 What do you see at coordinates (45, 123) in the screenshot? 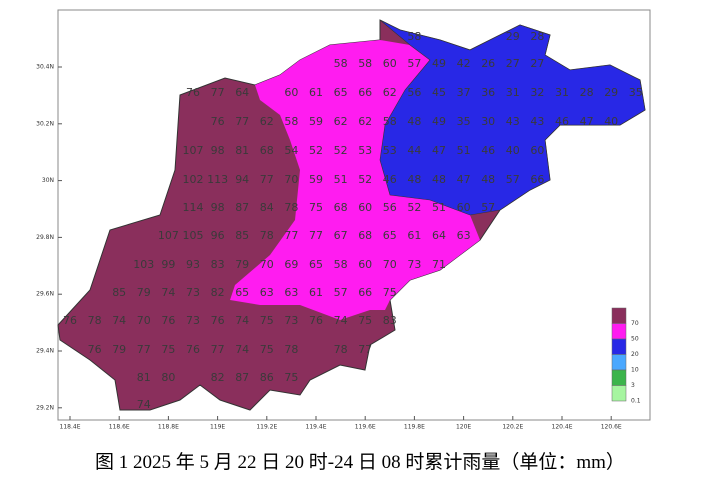
I see `lat-tick-label: 30.2N` at bounding box center [45, 123].